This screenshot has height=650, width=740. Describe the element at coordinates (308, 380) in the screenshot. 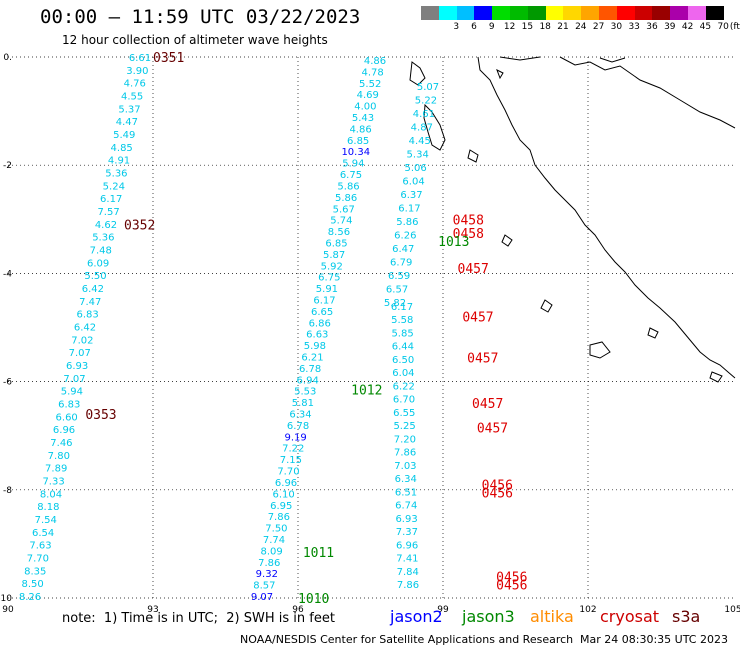

I see `wave-height-value: 6.94` at that location.